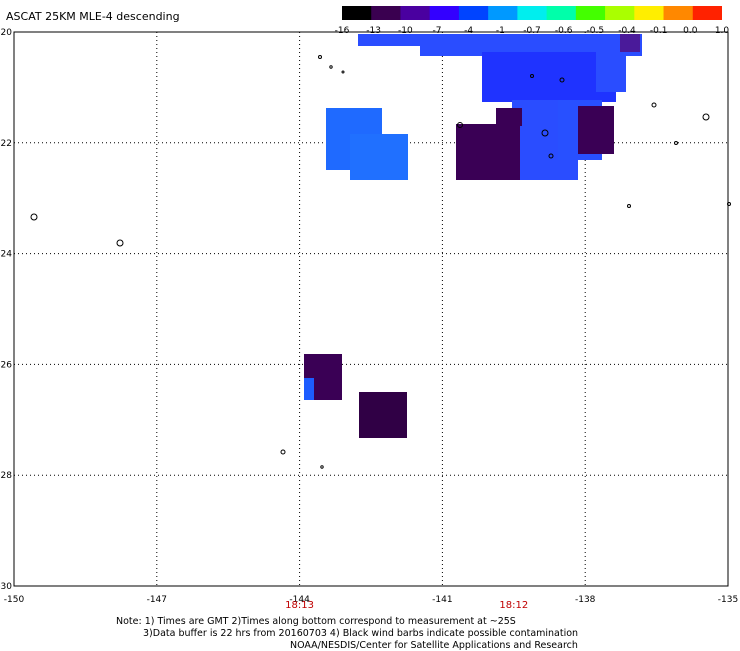 The width and height of the screenshot is (740, 651). What do you see at coordinates (6, 365) in the screenshot?
I see `latitude-label: -26` at bounding box center [6, 365].